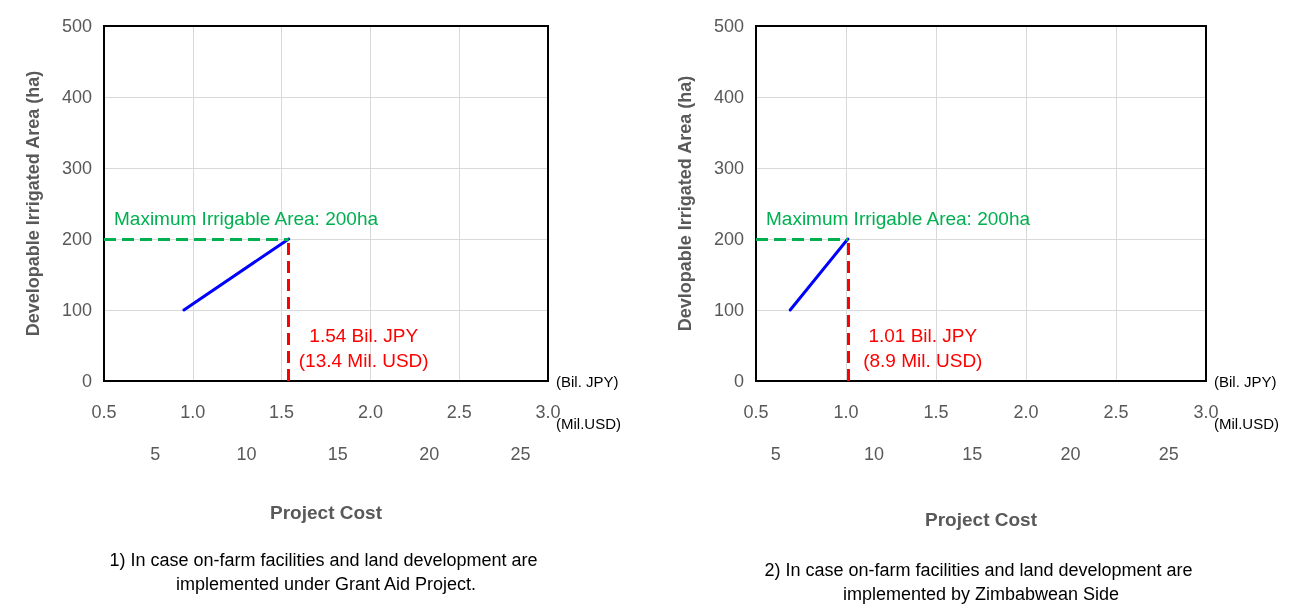 This screenshot has width=1295, height=606. Describe the element at coordinates (326, 572) in the screenshot. I see `text: 1) In case on-farm facilities and land development are implemented under Grant Aid Project.` at that location.